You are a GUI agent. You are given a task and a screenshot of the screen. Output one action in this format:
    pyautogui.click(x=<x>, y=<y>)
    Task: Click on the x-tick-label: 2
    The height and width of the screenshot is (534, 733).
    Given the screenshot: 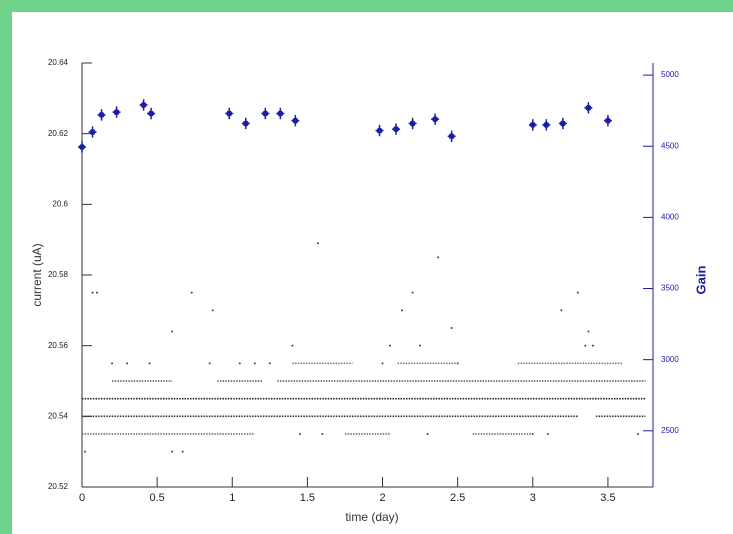 What is the action you would take?
    pyautogui.click(x=382, y=498)
    